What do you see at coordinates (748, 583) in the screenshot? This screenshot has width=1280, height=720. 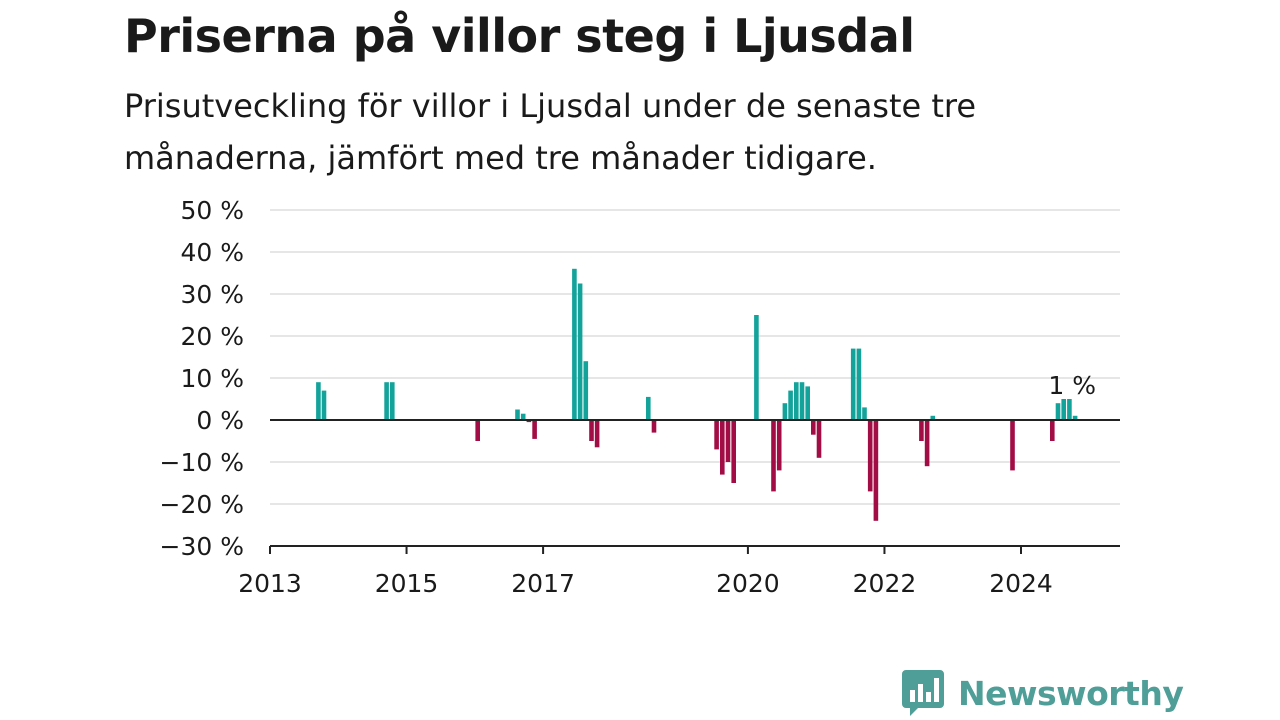 I see `x-tick-label: 2020` at bounding box center [748, 583].